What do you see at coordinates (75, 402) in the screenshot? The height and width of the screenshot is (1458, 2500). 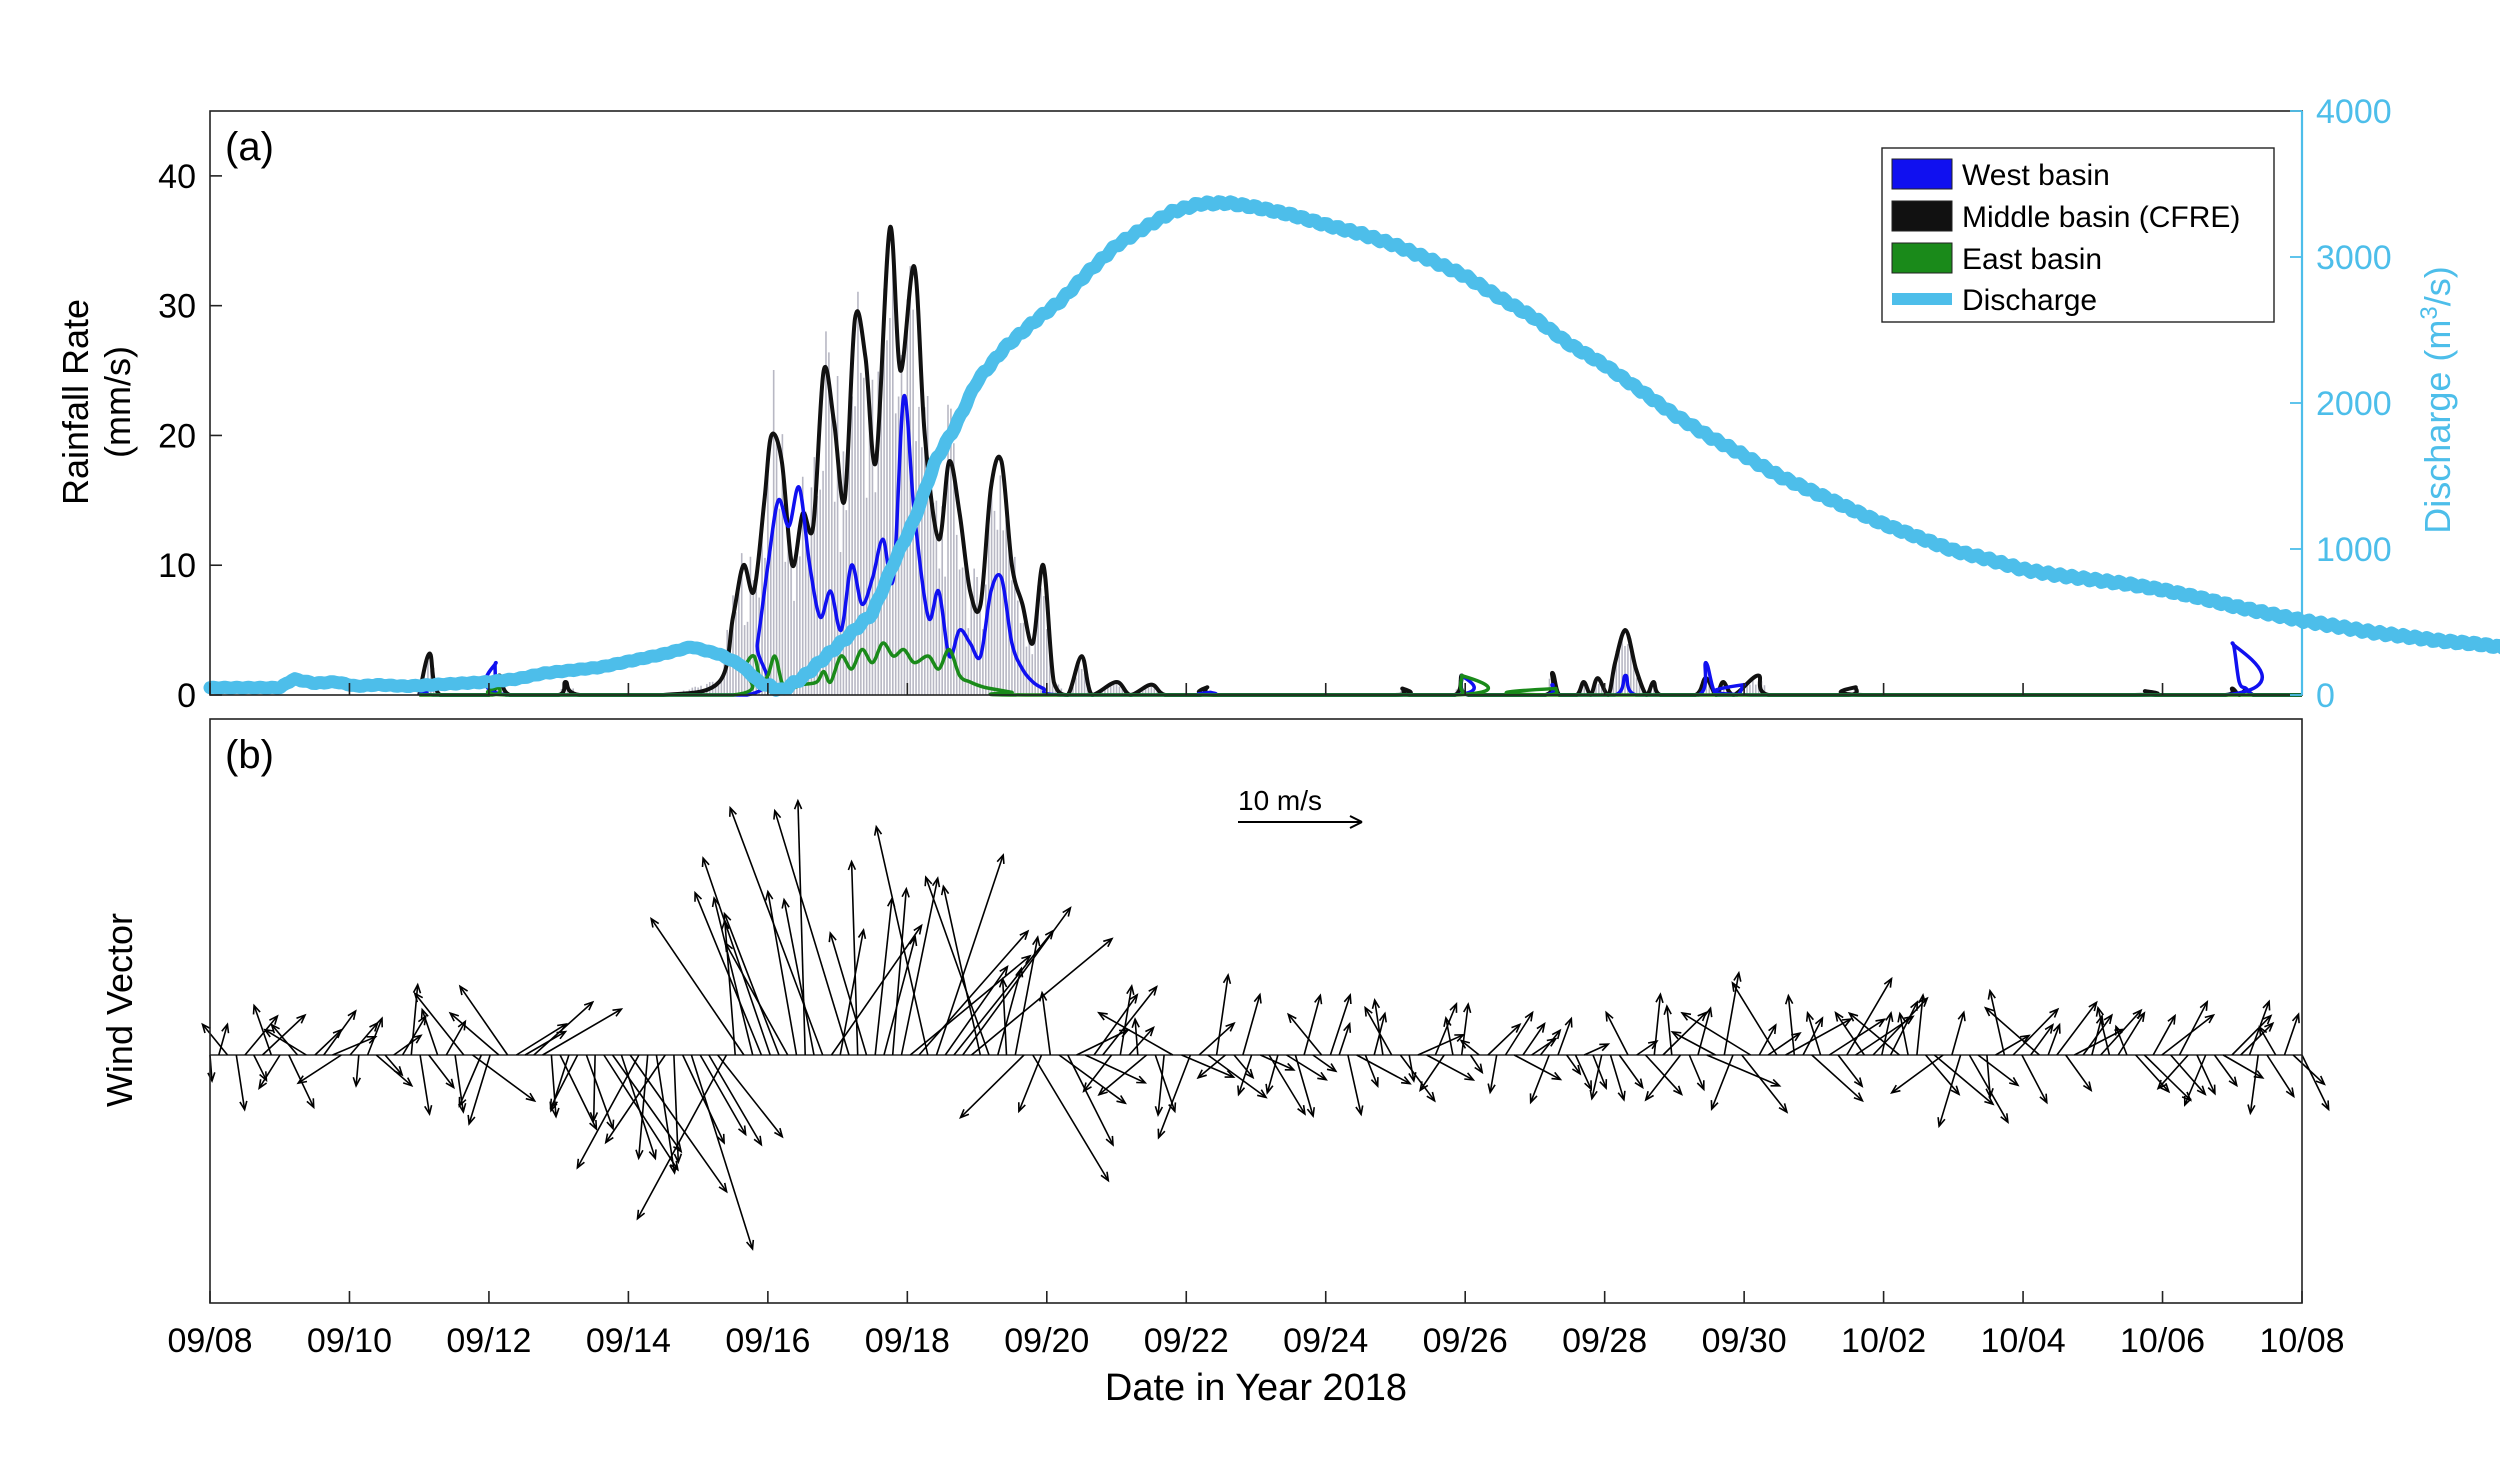 I see `left-y-axis-label-line1: Rainfall Rate` at bounding box center [75, 402].